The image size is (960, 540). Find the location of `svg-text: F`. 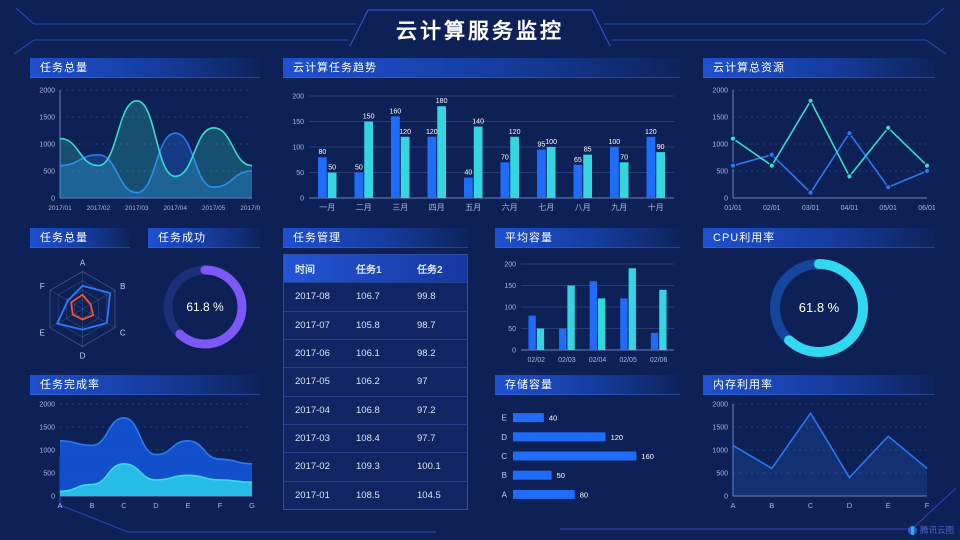

svg-text: F is located at coordinates (927, 505).